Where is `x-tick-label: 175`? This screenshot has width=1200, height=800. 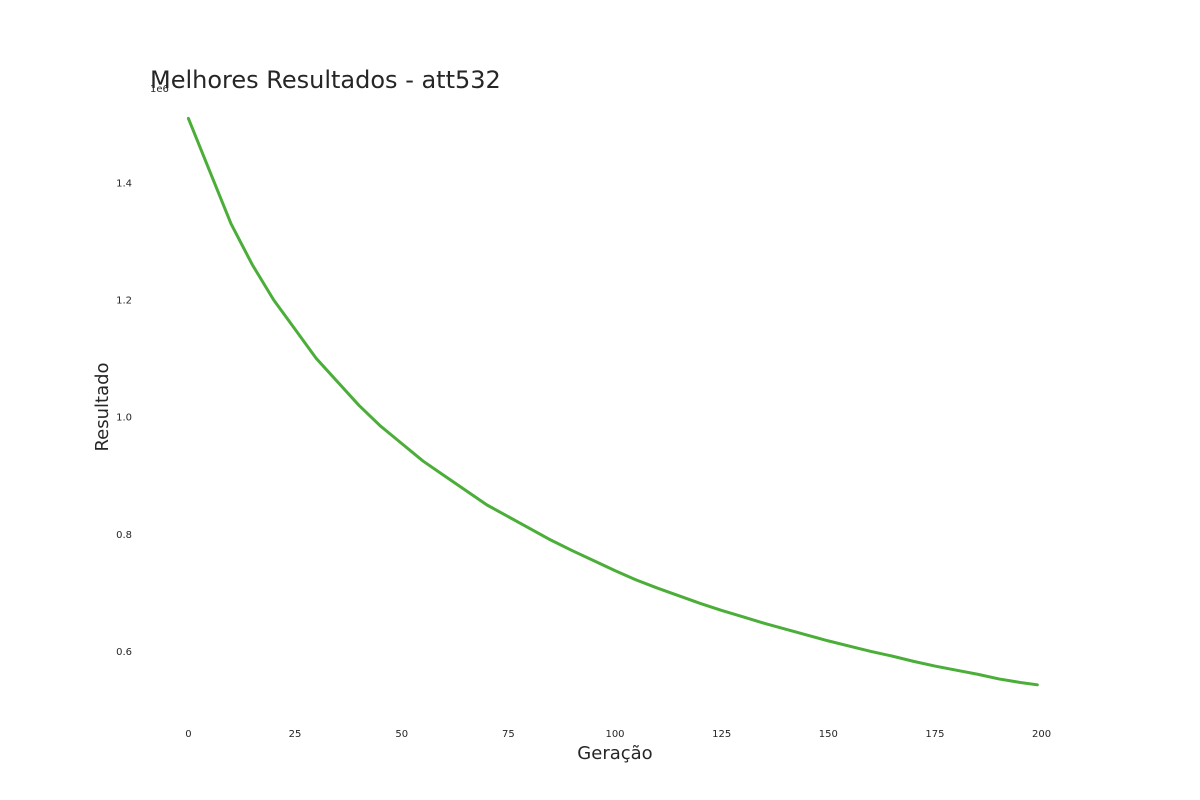
x-tick-label: 175 is located at coordinates (934, 734).